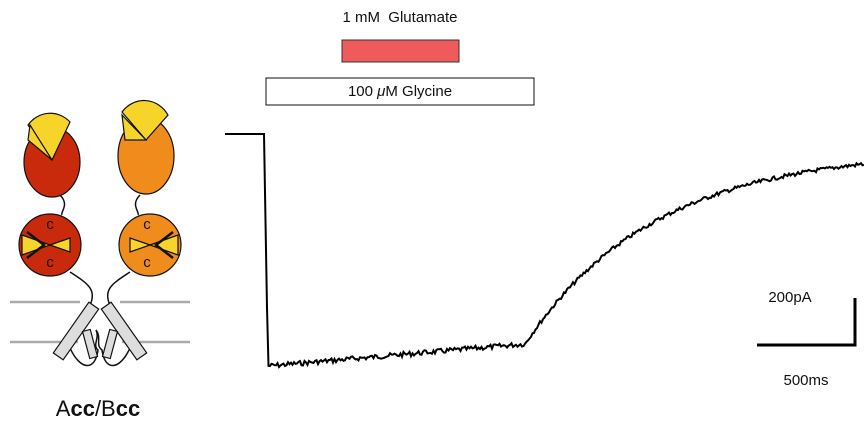 This screenshot has width=864, height=424. Describe the element at coordinates (807, 322) in the screenshot. I see `scale-bar` at that location.